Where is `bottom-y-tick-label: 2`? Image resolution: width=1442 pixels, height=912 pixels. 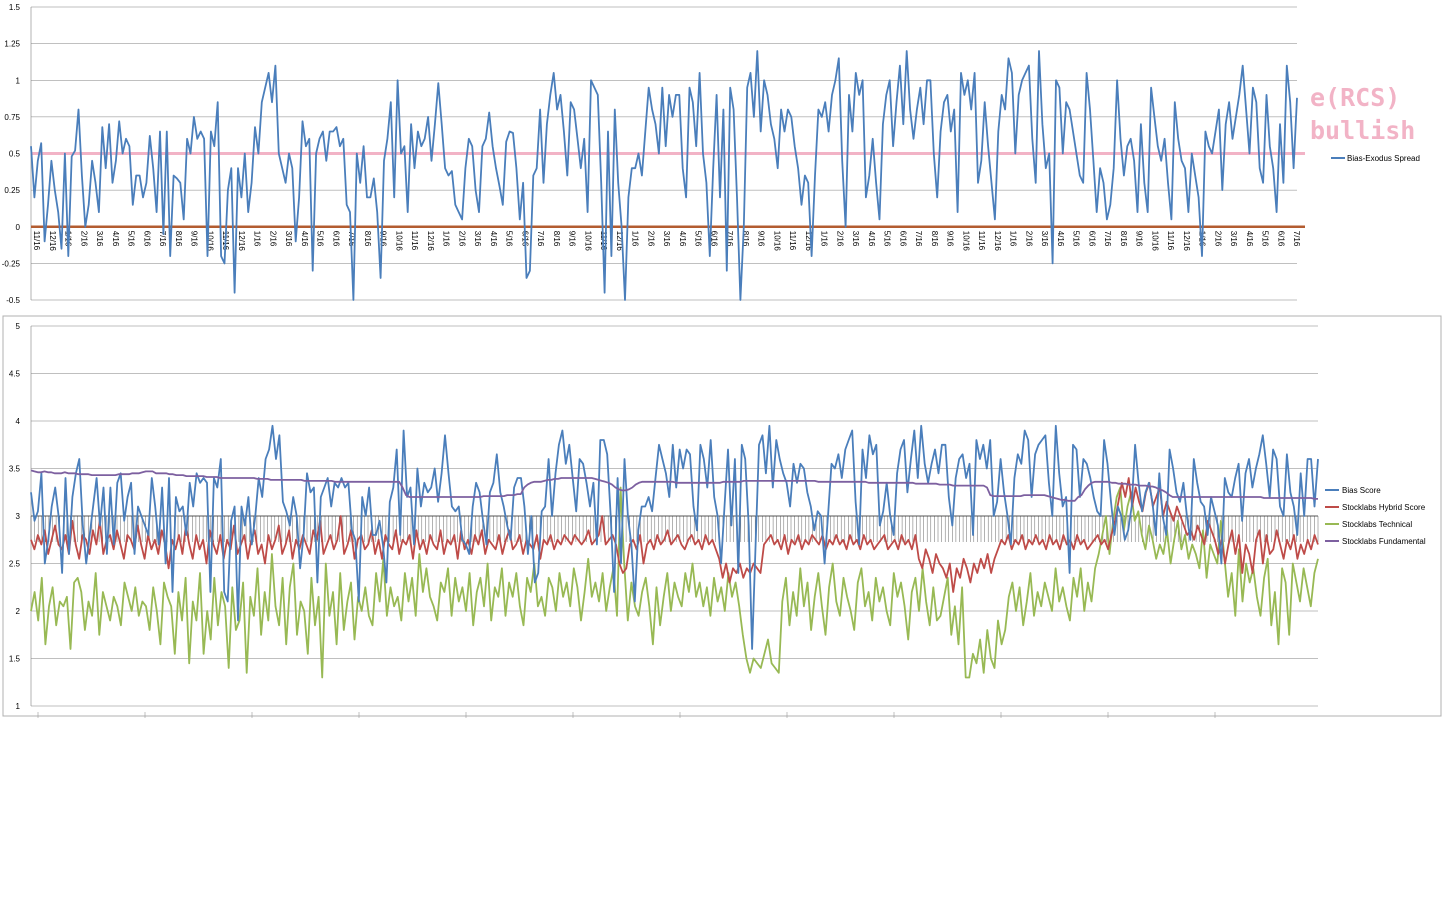 bottom-y-tick-label: 2 is located at coordinates (18, 611).